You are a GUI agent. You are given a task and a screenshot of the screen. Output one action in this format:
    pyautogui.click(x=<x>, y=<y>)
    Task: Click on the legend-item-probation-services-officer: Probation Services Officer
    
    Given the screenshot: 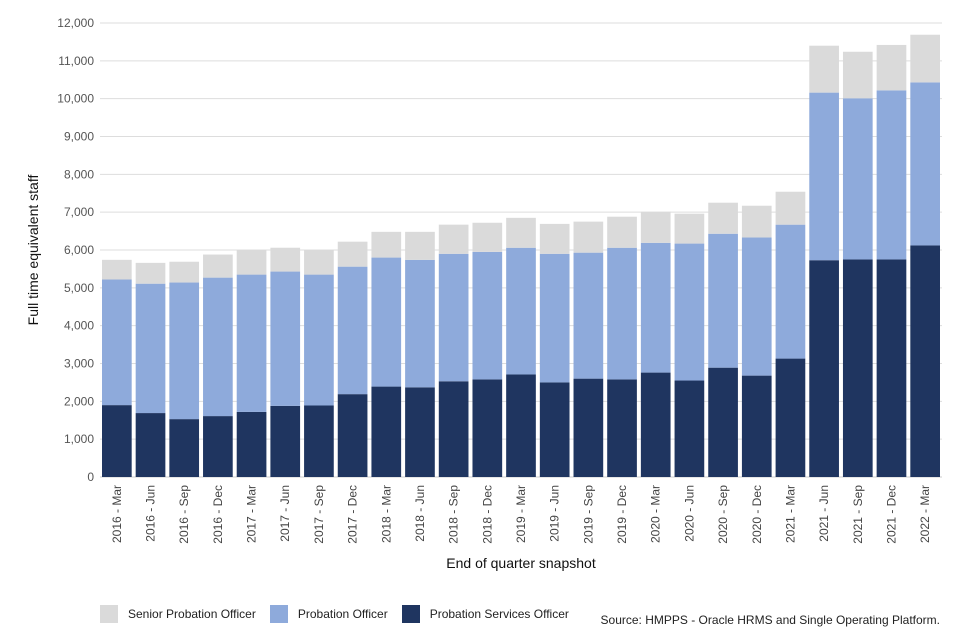 What is the action you would take?
    pyautogui.click(x=485, y=614)
    